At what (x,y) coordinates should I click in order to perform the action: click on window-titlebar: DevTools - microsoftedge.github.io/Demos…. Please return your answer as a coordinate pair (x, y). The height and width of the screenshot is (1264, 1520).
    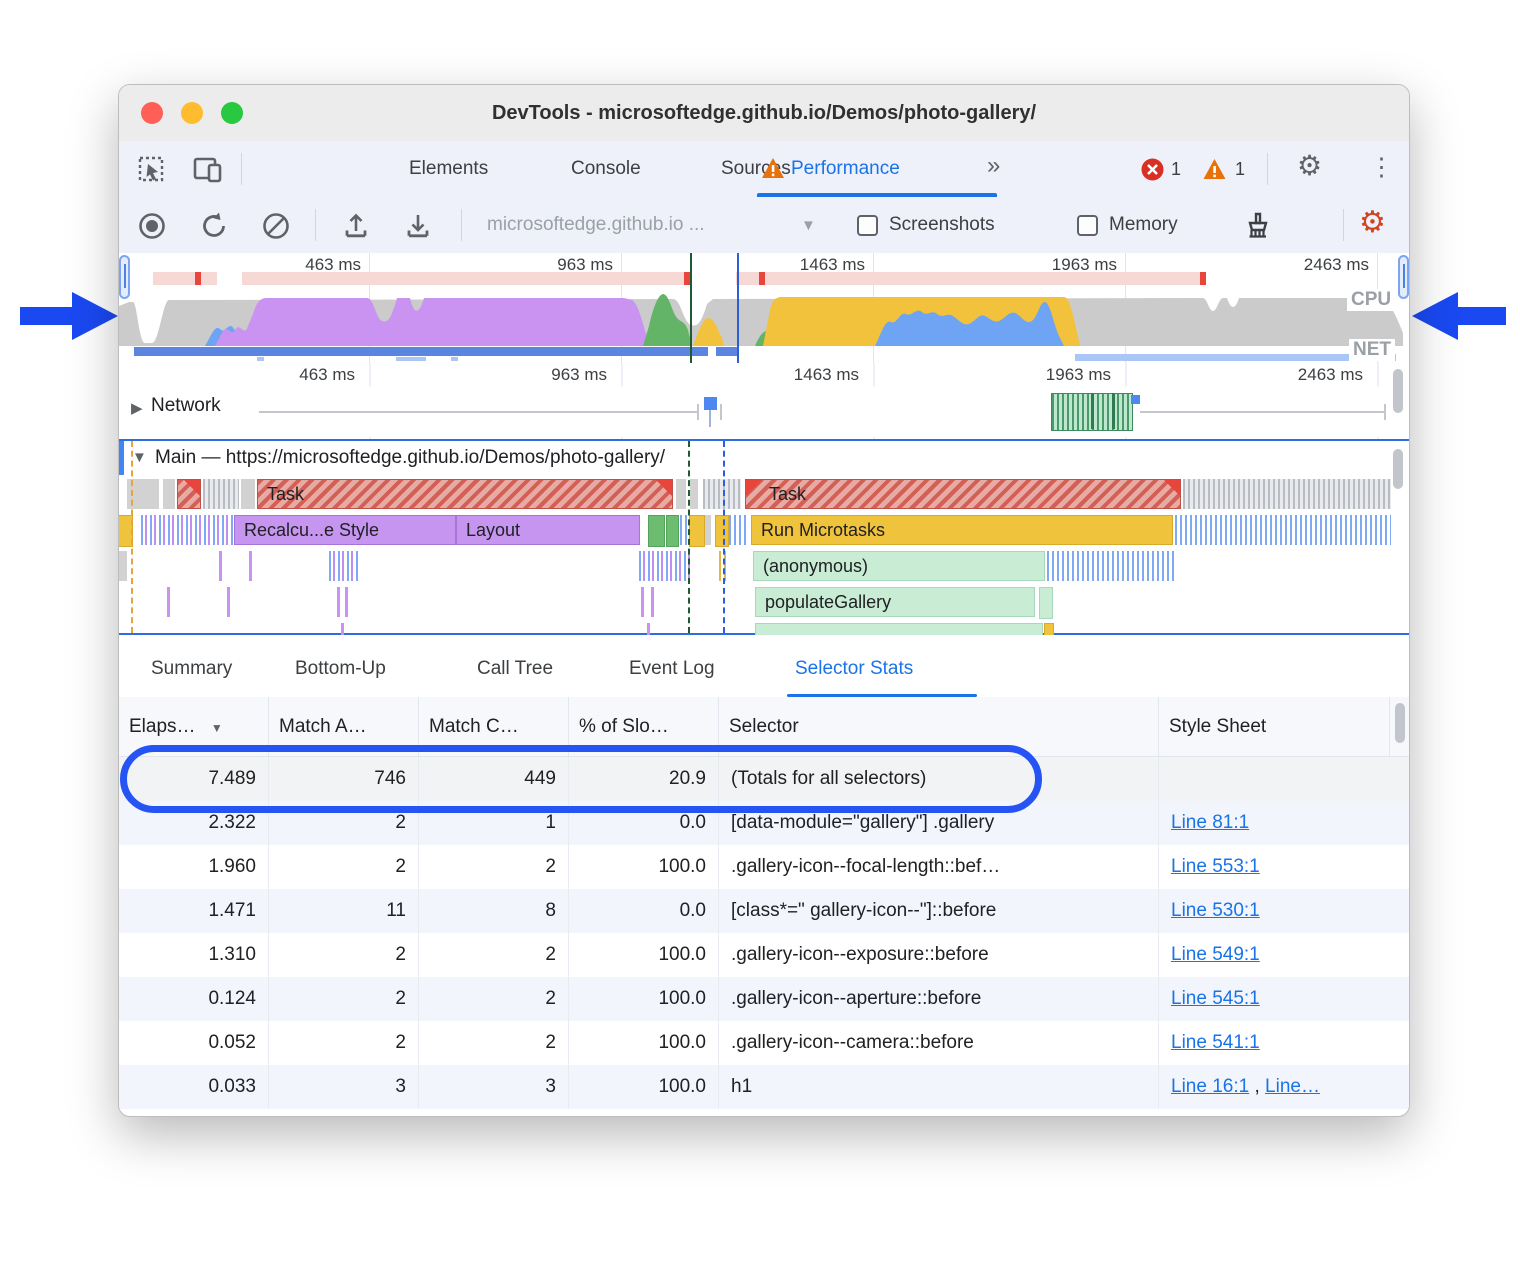
    Looking at the image, I should click on (764, 113).